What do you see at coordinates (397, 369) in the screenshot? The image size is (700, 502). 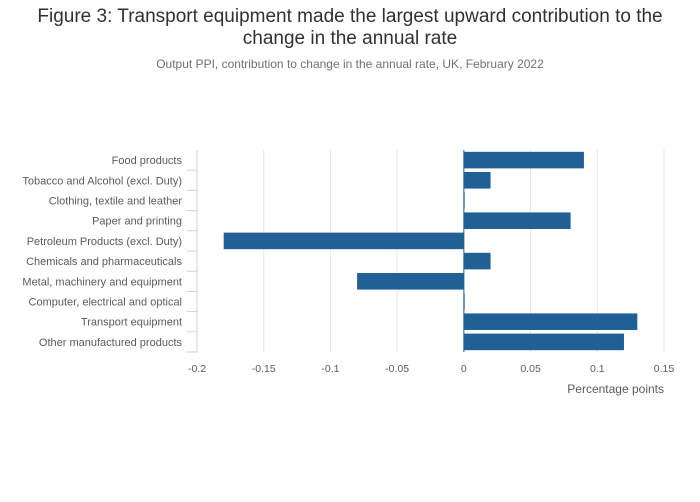 I see `x-tick-label: -0.05` at bounding box center [397, 369].